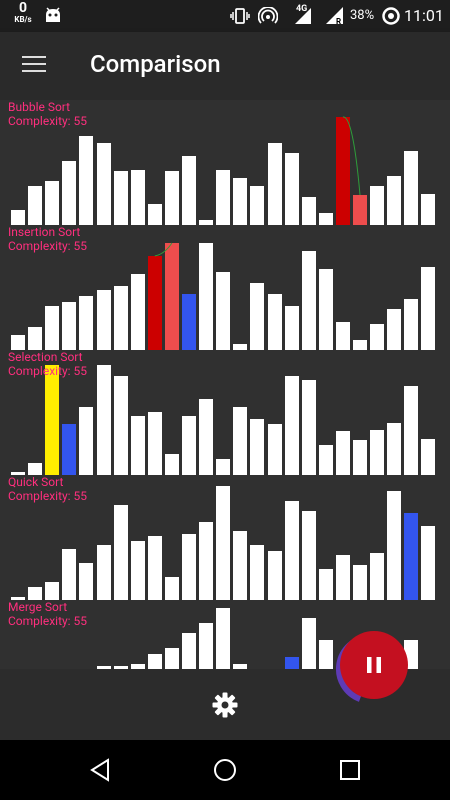  What do you see at coordinates (374, 665) in the screenshot?
I see `pause-icon` at bounding box center [374, 665].